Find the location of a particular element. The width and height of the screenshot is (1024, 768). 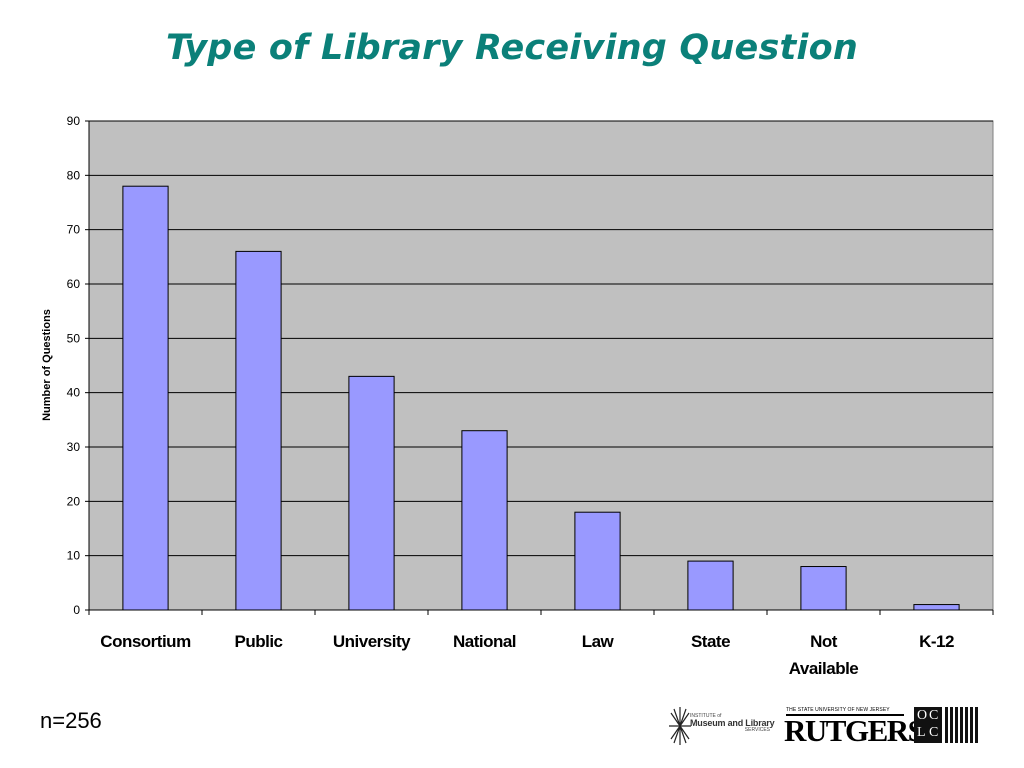

barcode-stripes-icon is located at coordinates (962, 725).